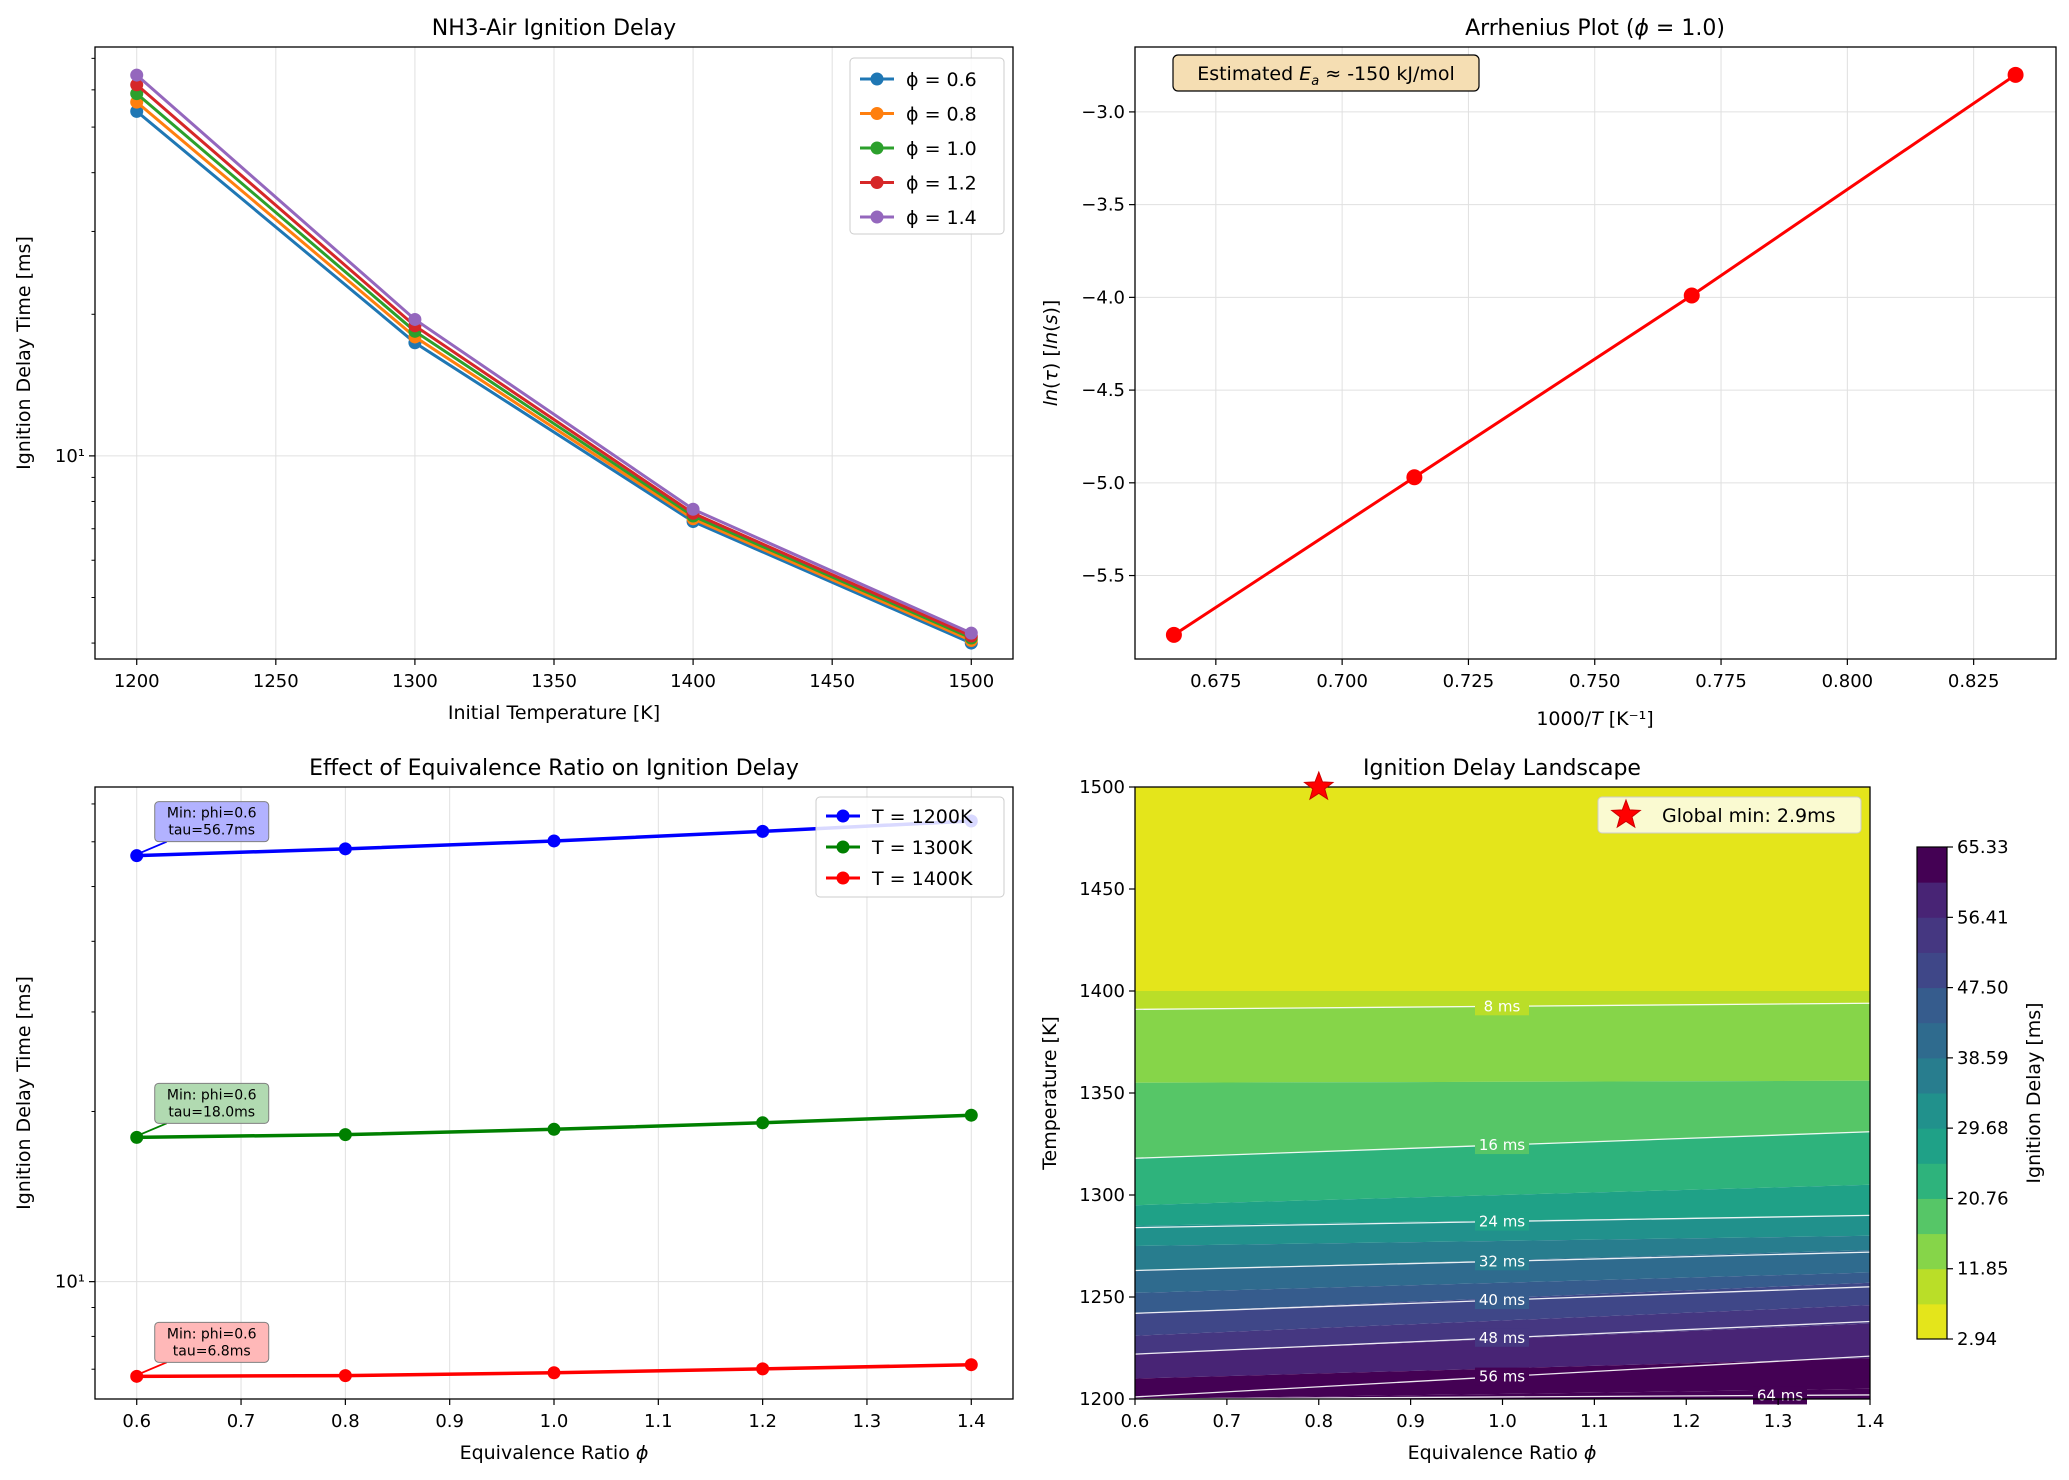 The image size is (2069, 1480). What do you see at coordinates (449, 1421) in the screenshot?
I see `p3-xtick-label: 0.9` at bounding box center [449, 1421].